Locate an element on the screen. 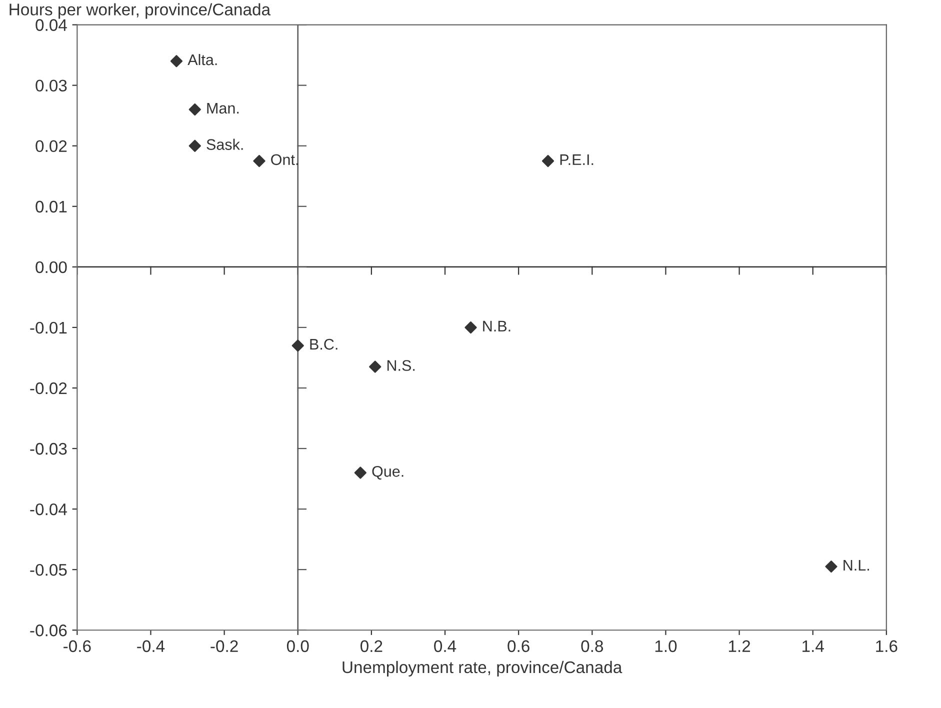 Image resolution: width=941 pixels, height=708 pixels. annotation: Man. is located at coordinates (223, 108).